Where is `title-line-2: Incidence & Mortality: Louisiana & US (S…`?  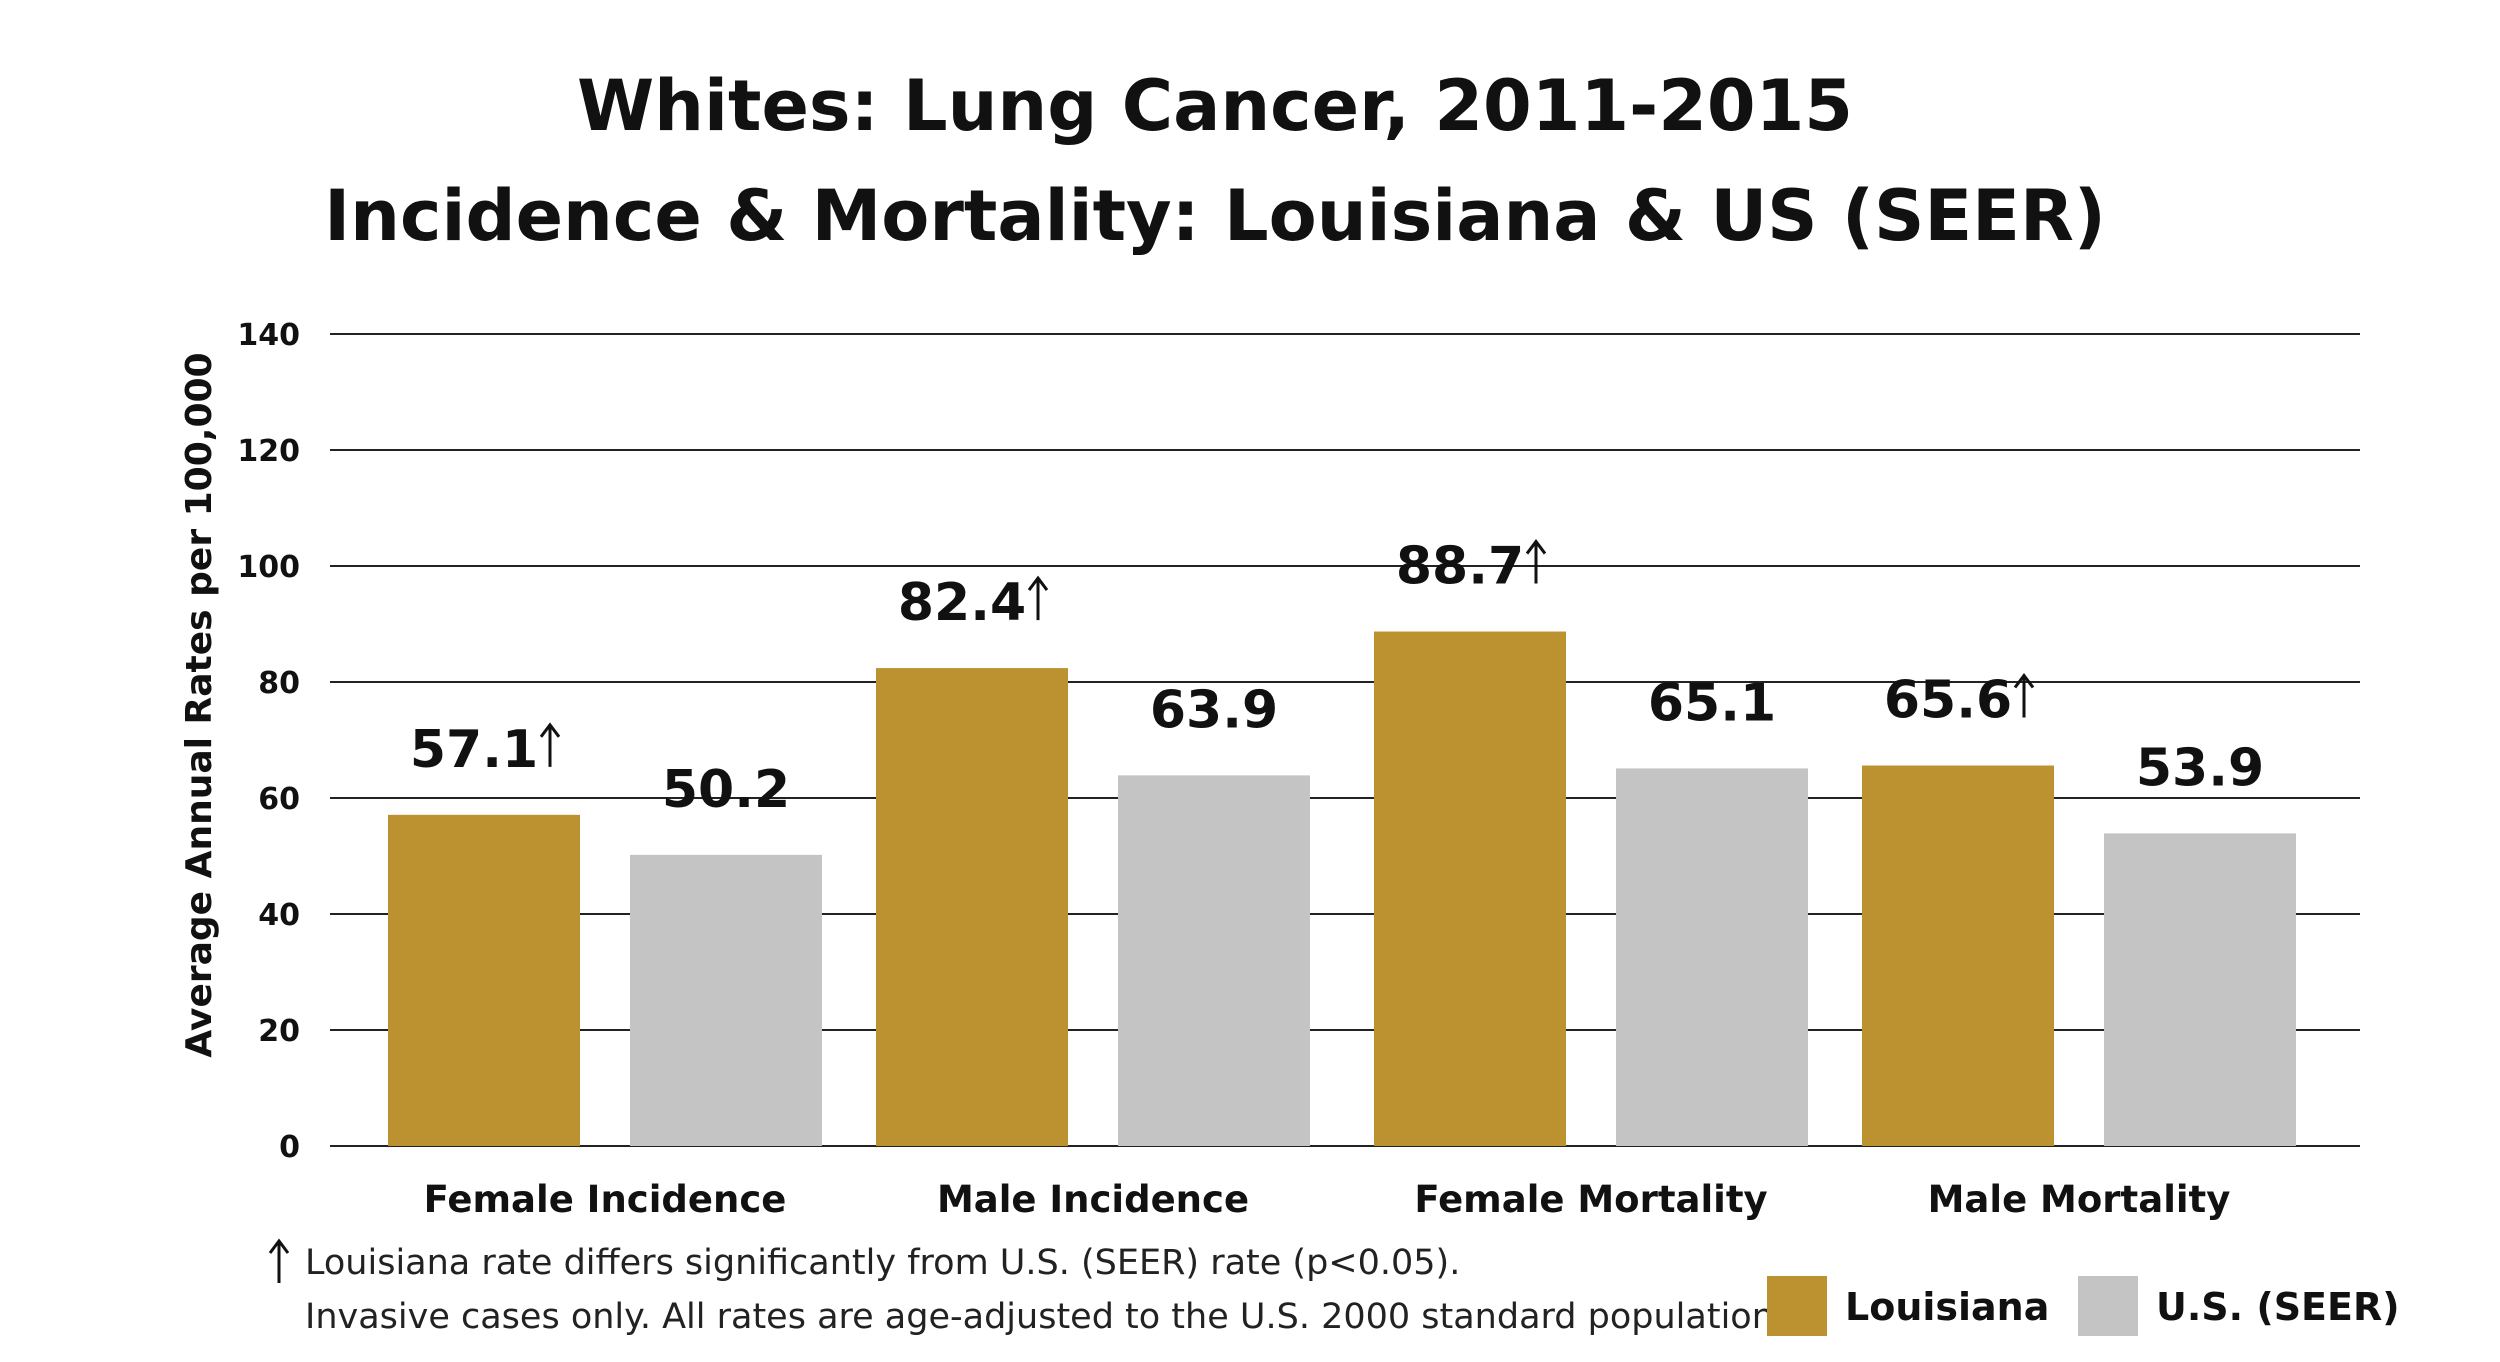 title-line-2: Incidence & Mortality: Louisiana & US (S… is located at coordinates (1215, 216).